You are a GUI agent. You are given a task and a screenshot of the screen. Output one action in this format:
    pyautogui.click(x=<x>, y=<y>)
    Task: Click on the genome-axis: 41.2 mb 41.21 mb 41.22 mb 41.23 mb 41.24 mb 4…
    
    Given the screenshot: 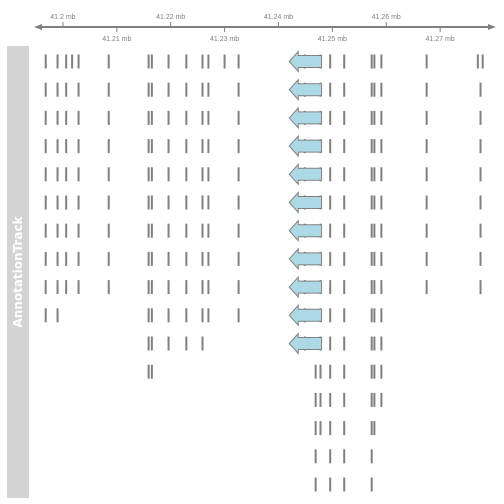 What is the action you would take?
    pyautogui.click(x=265, y=28)
    